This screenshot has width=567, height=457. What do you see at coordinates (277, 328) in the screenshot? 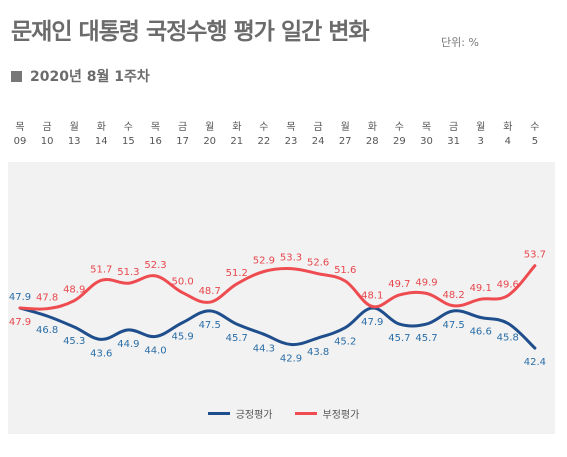
I see `series-line-positive` at bounding box center [277, 328].